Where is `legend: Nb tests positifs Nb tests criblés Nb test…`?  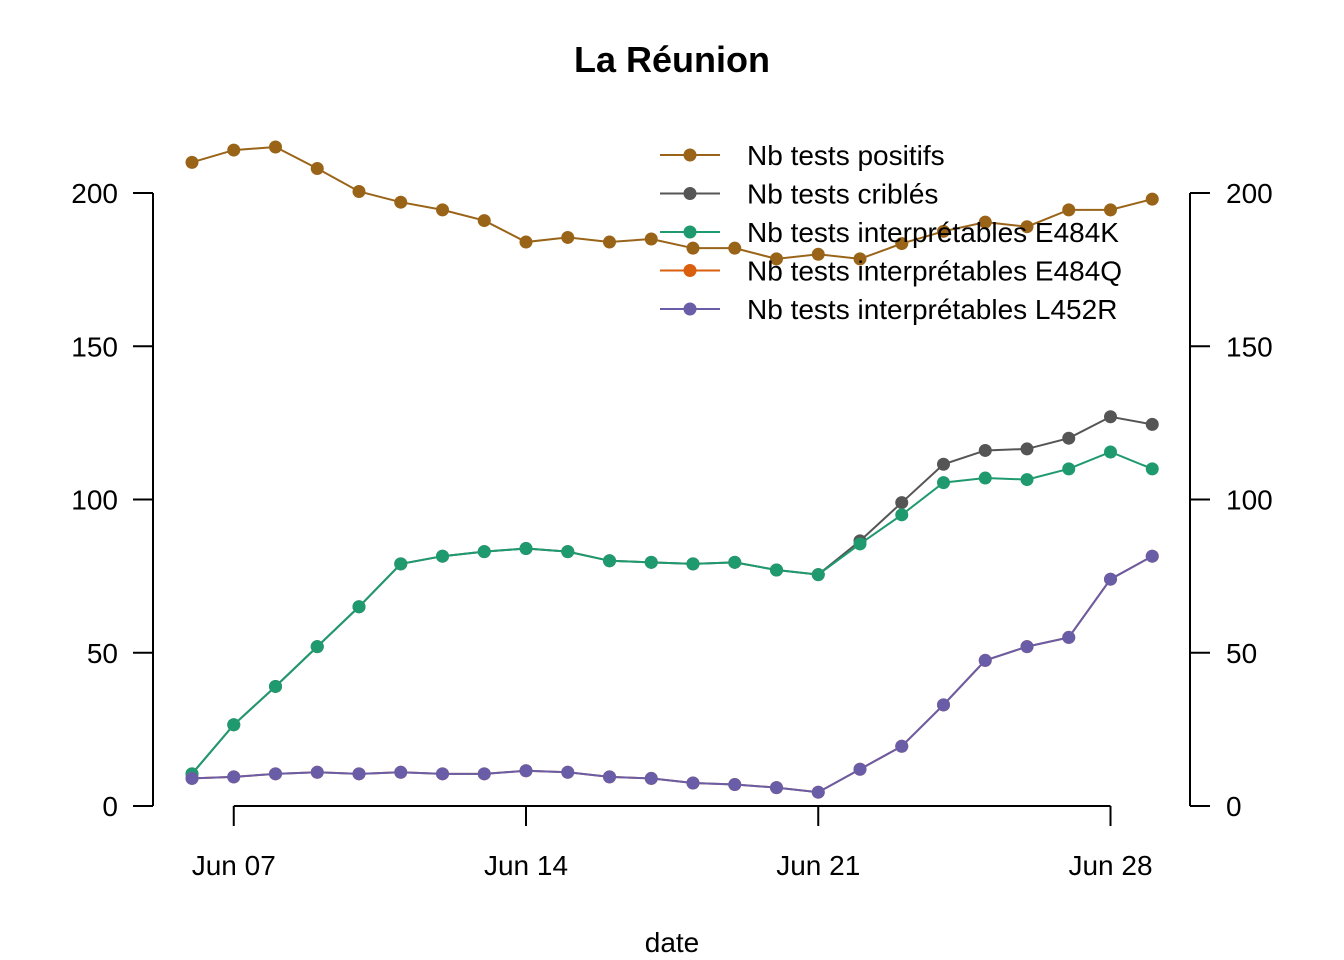 legend: Nb tests positifs Nb tests criblés Nb test… is located at coordinates (891, 232).